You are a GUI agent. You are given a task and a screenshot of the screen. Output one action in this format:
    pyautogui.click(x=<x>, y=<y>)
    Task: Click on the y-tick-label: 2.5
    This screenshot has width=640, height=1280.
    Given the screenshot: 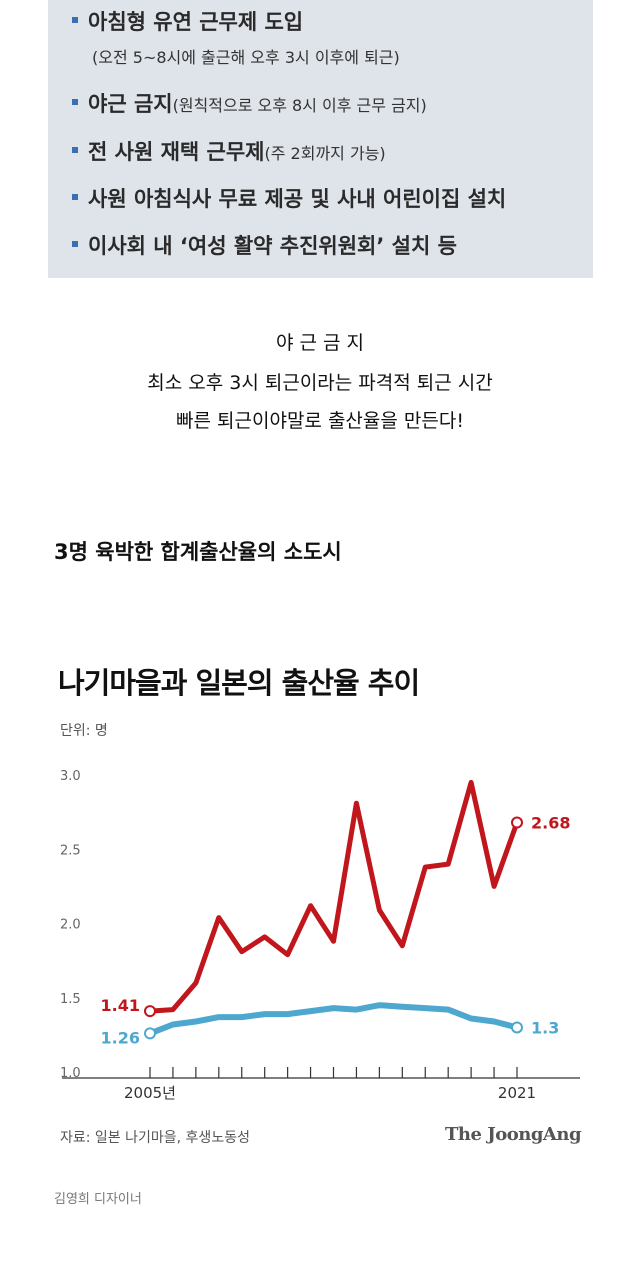 What is the action you would take?
    pyautogui.click(x=70, y=850)
    